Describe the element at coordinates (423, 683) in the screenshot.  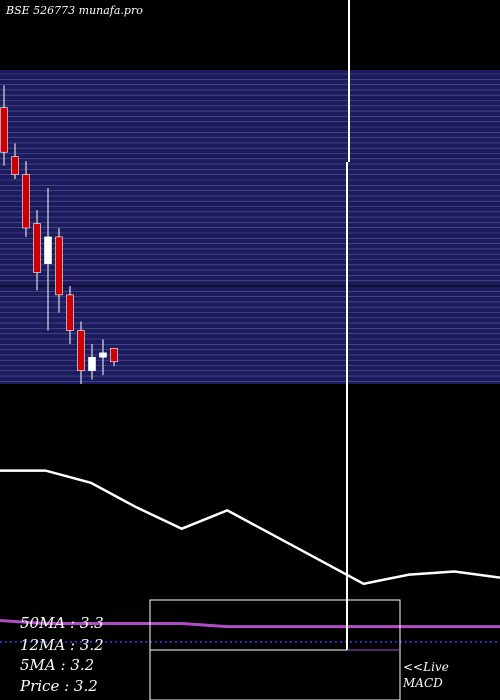
I see `macd-link: MACD` at that location.